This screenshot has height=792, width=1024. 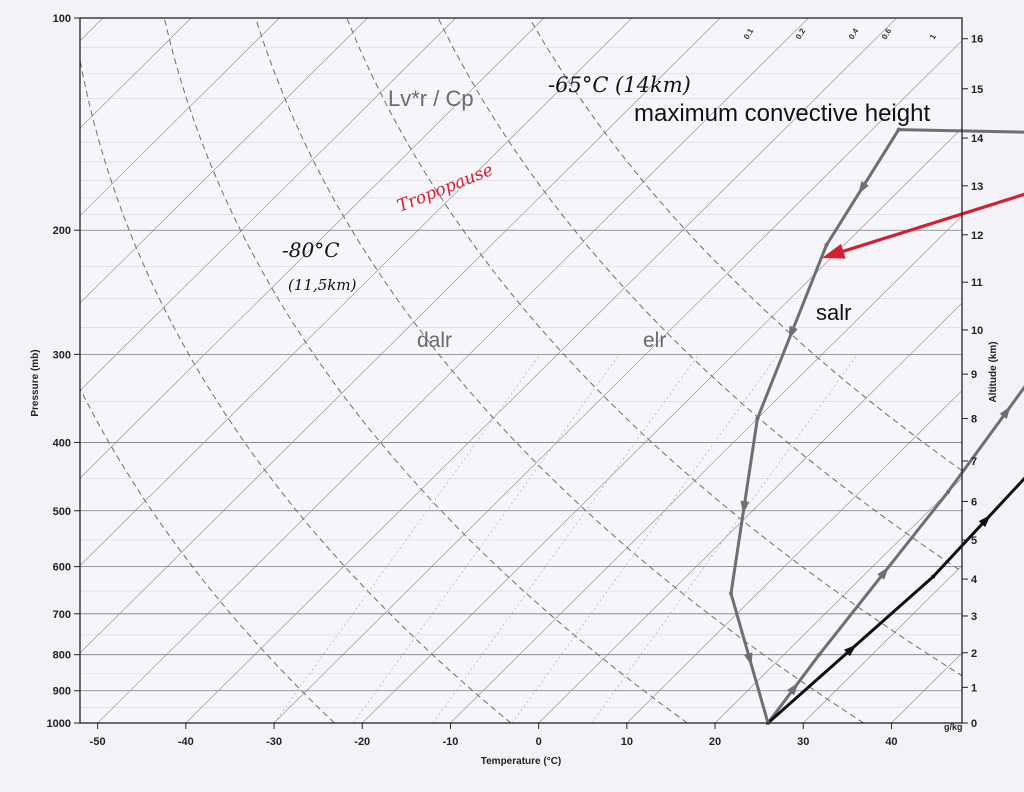 I want to click on altitude-tick-label: 7, so click(x=974, y=462).